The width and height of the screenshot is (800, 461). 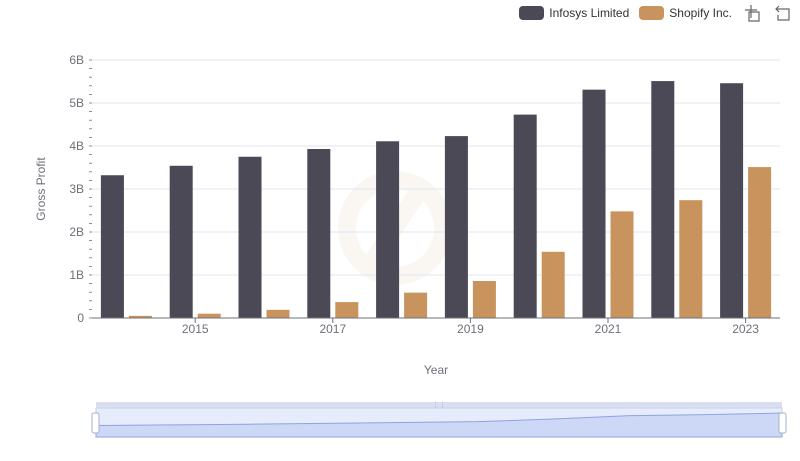 What do you see at coordinates (652, 13) in the screenshot?
I see `legend-swatch-shopify` at bounding box center [652, 13].